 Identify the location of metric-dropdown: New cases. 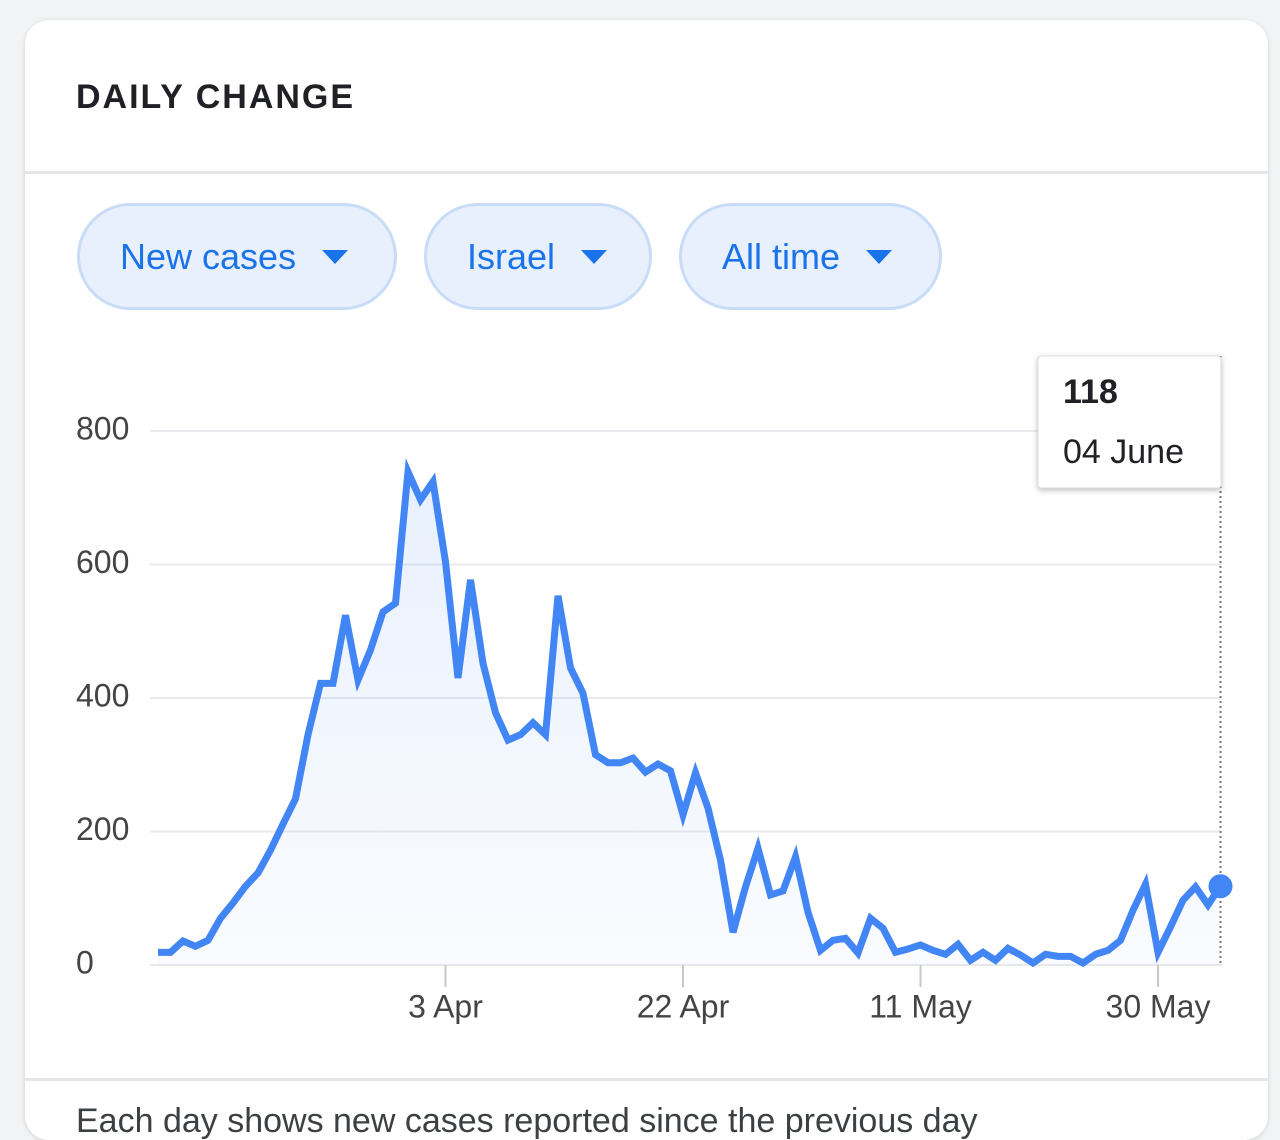
(237, 256).